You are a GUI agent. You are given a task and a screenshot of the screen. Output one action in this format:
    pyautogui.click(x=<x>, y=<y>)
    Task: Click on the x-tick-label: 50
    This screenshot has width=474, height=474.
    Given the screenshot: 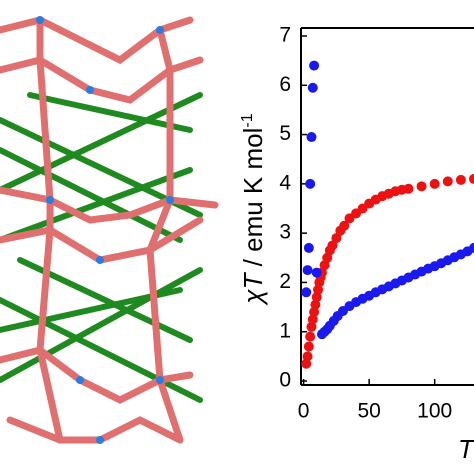 What is the action you would take?
    pyautogui.click(x=368, y=411)
    